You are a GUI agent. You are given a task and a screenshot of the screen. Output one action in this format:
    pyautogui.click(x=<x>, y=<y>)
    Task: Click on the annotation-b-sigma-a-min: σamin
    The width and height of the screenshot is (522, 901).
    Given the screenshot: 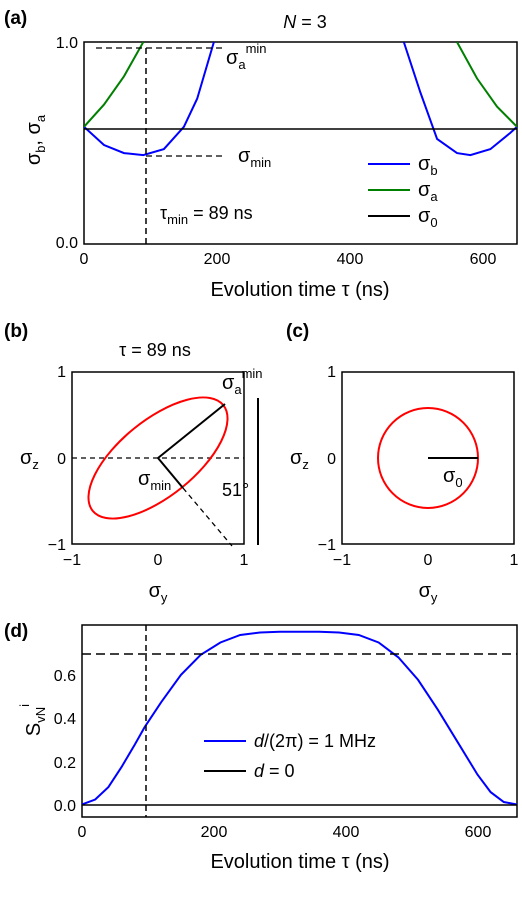 What is the action you would take?
    pyautogui.click(x=242, y=381)
    